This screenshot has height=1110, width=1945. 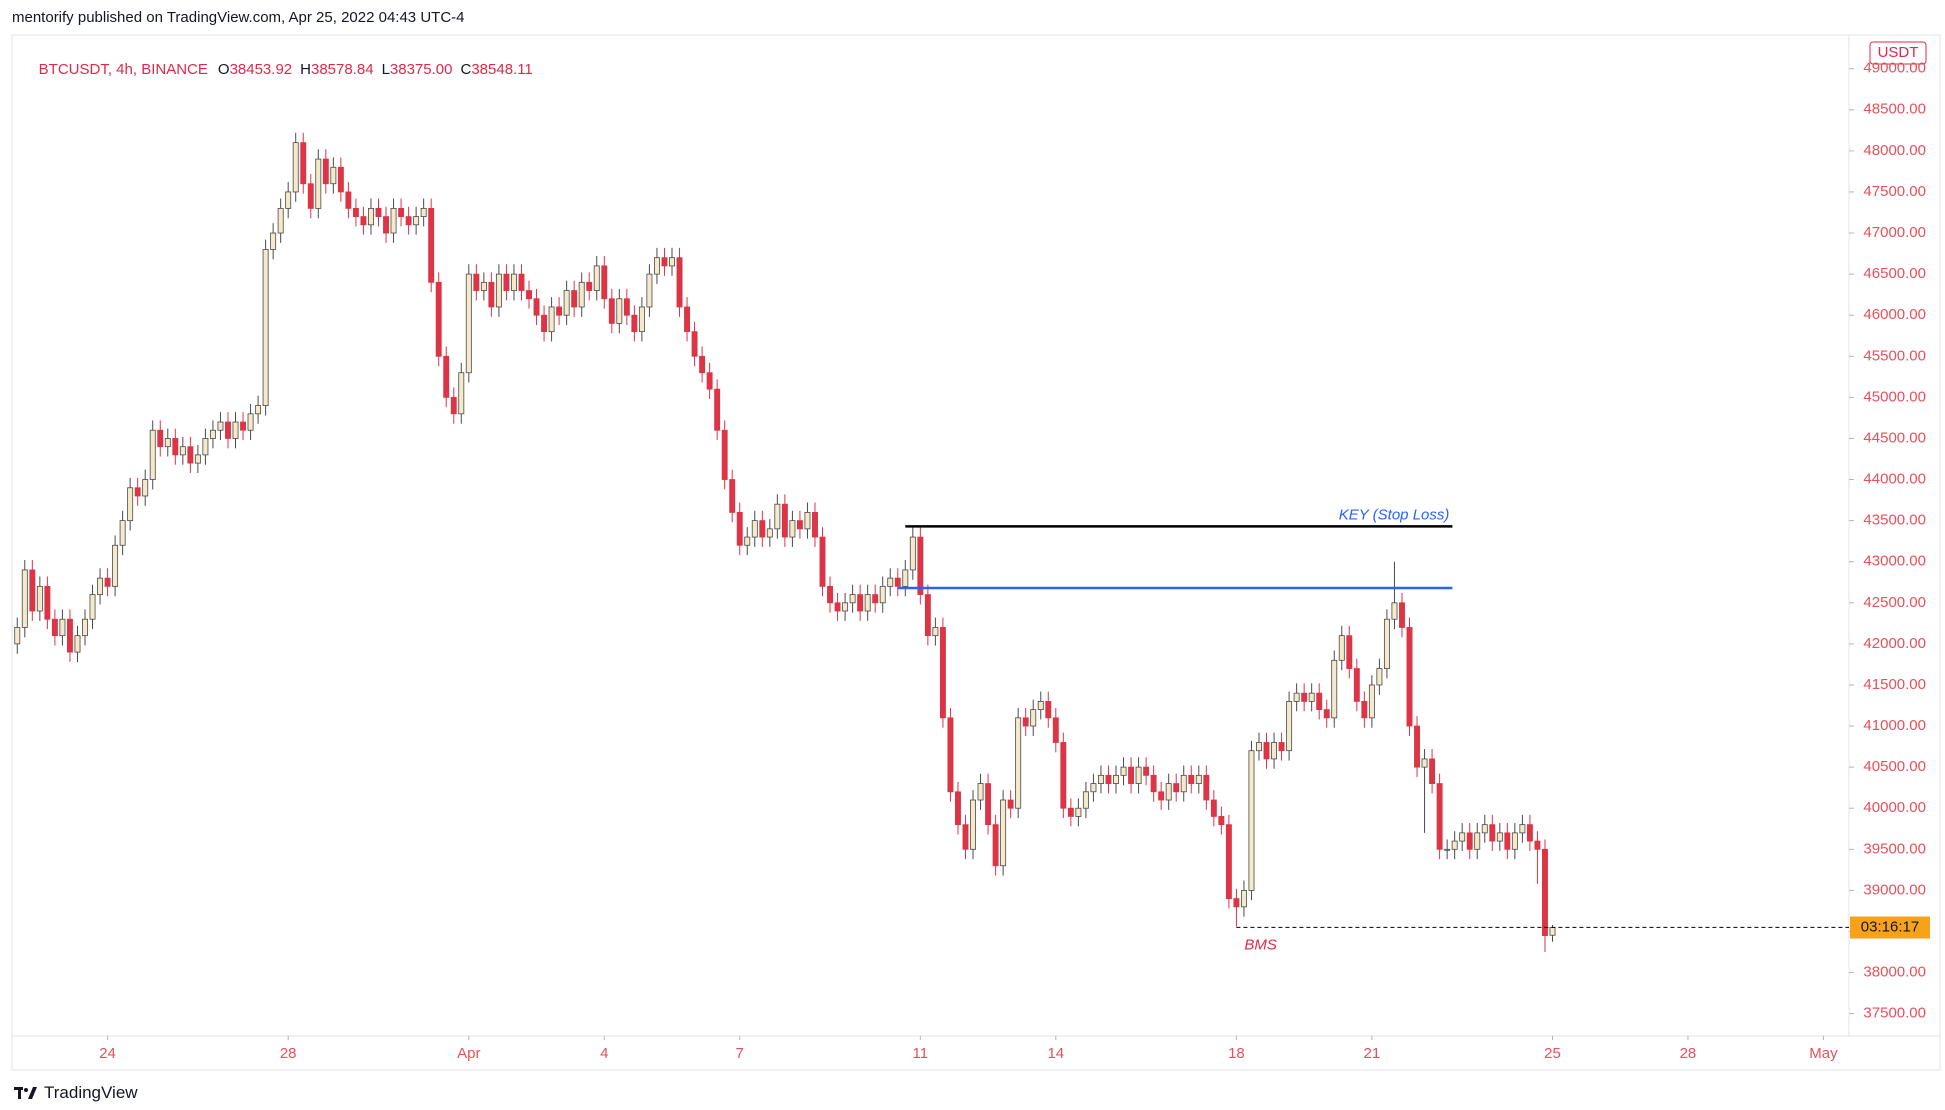 I want to click on currency-box, so click(x=1898, y=53).